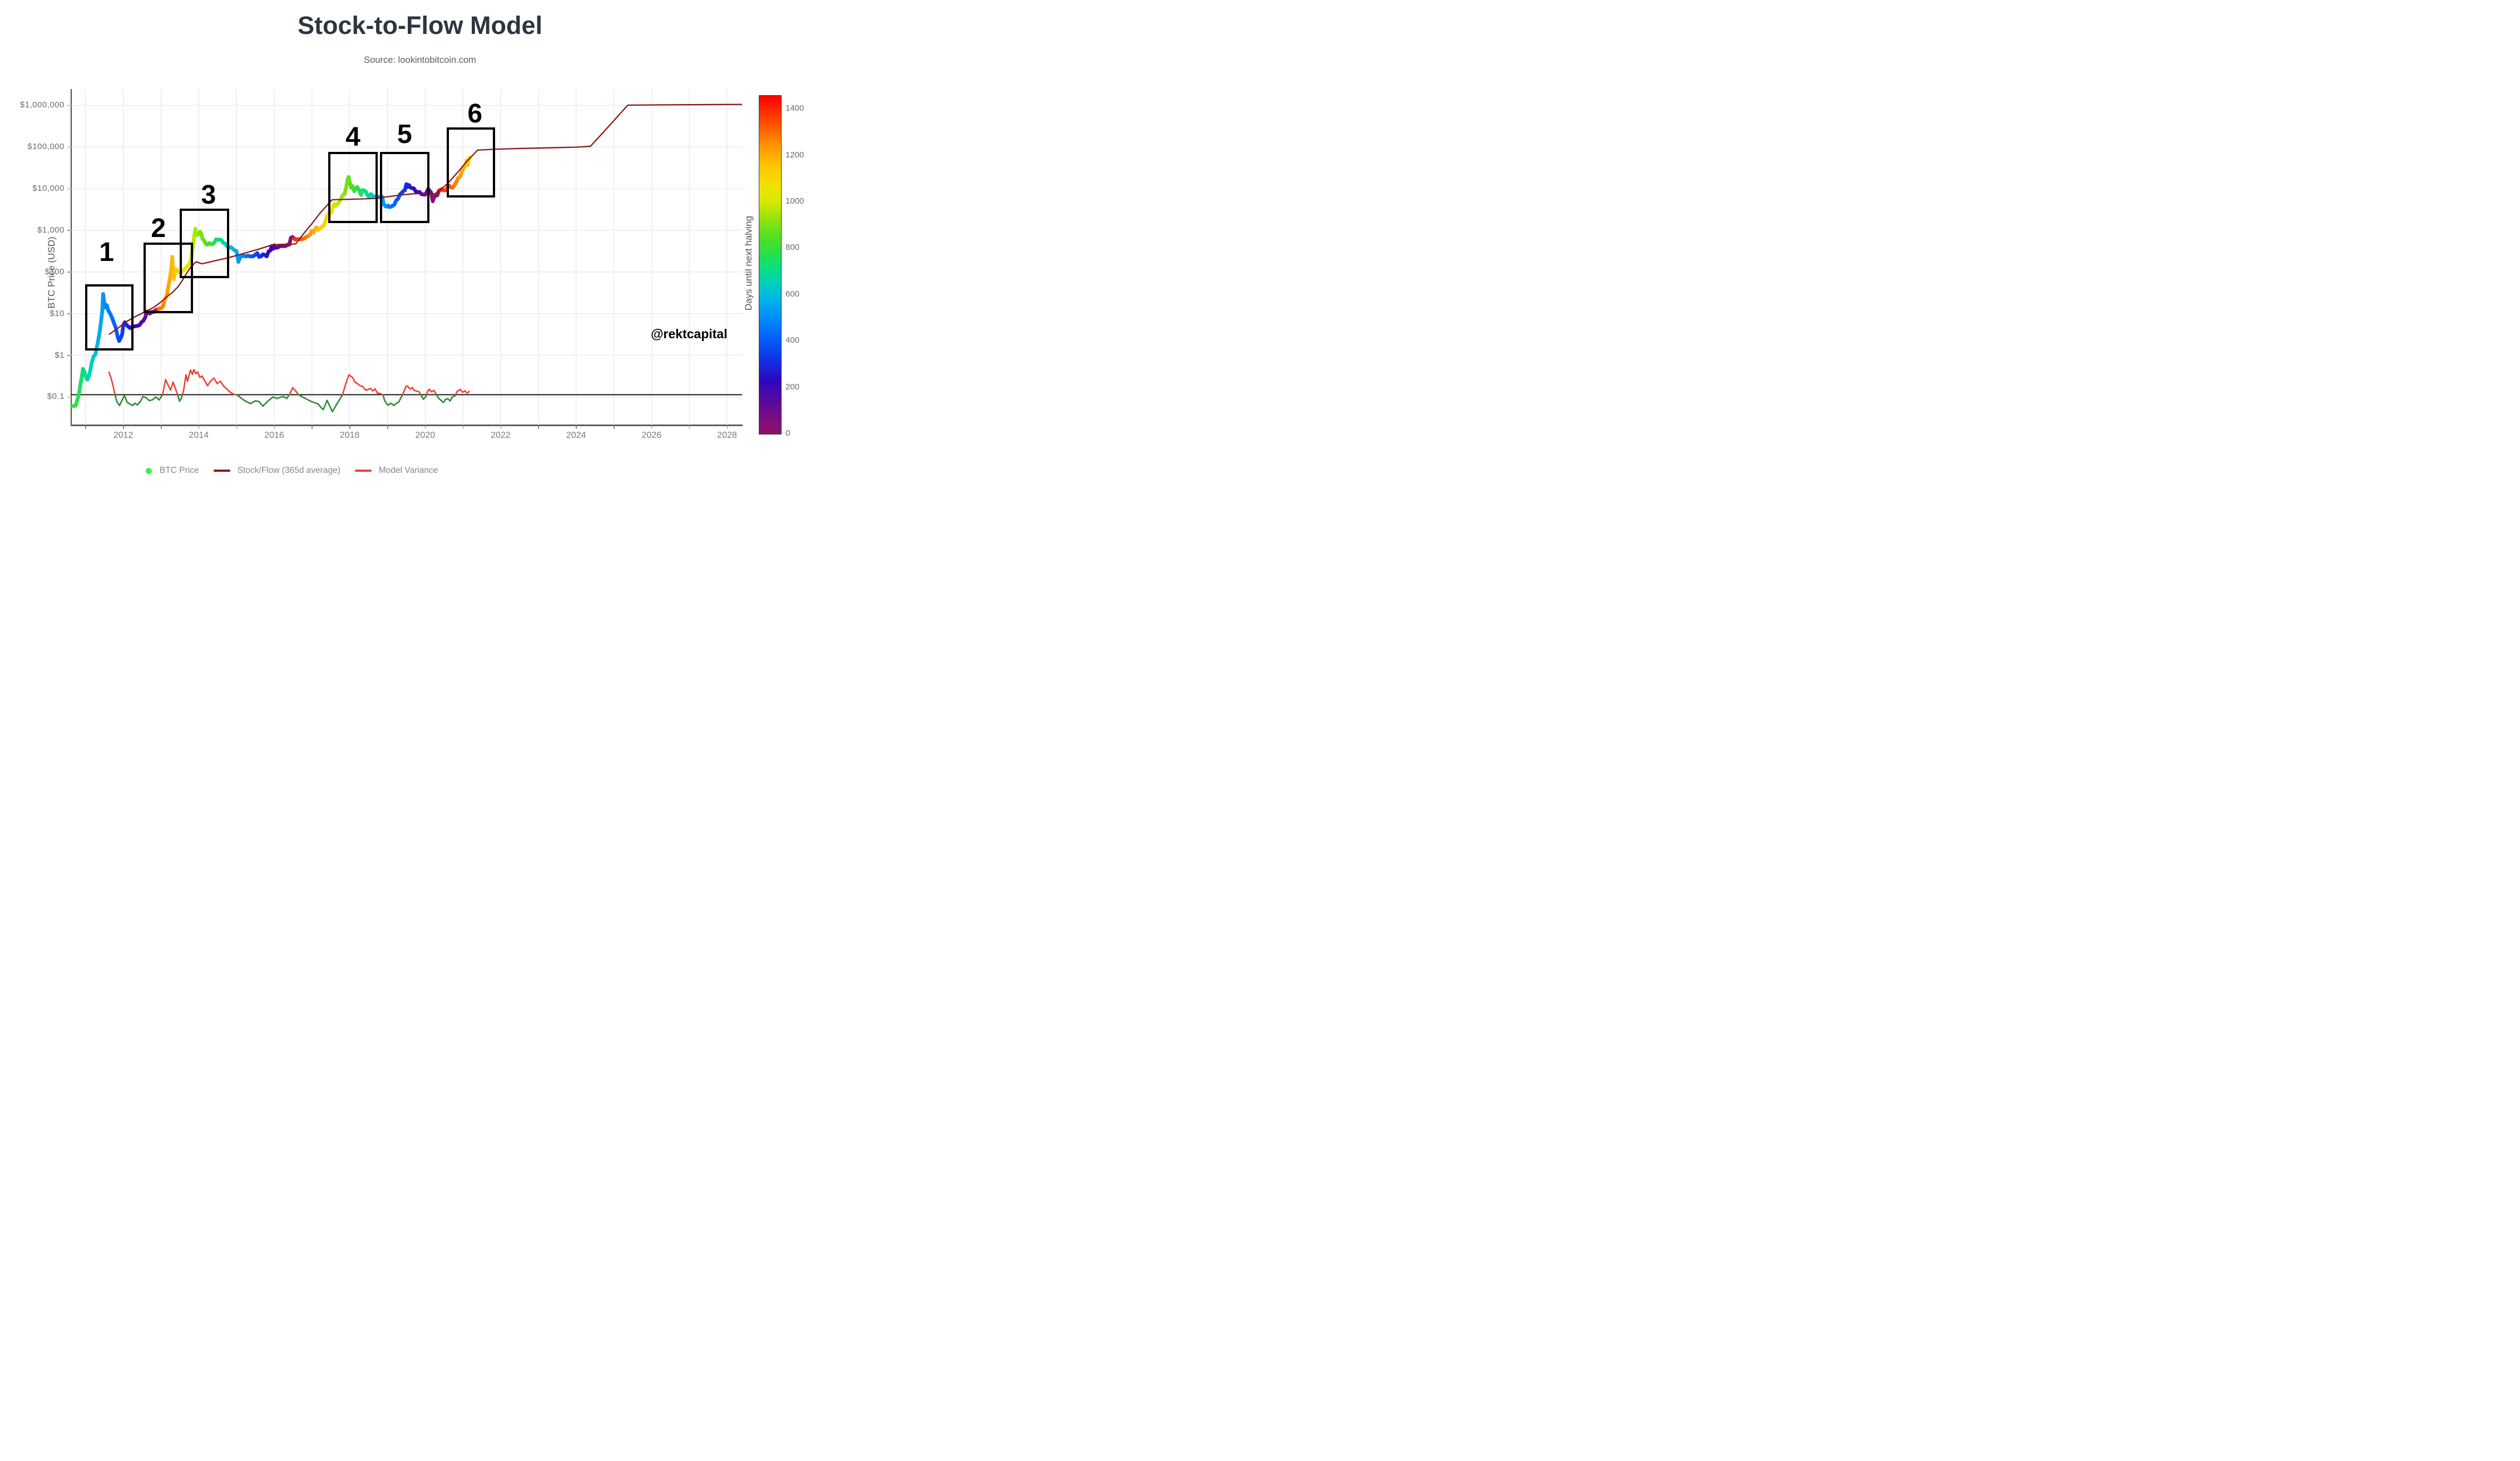 Image resolution: width=2520 pixels, height=1461 pixels. What do you see at coordinates (404, 134) in the screenshot?
I see `cycle-number-5: 5` at bounding box center [404, 134].